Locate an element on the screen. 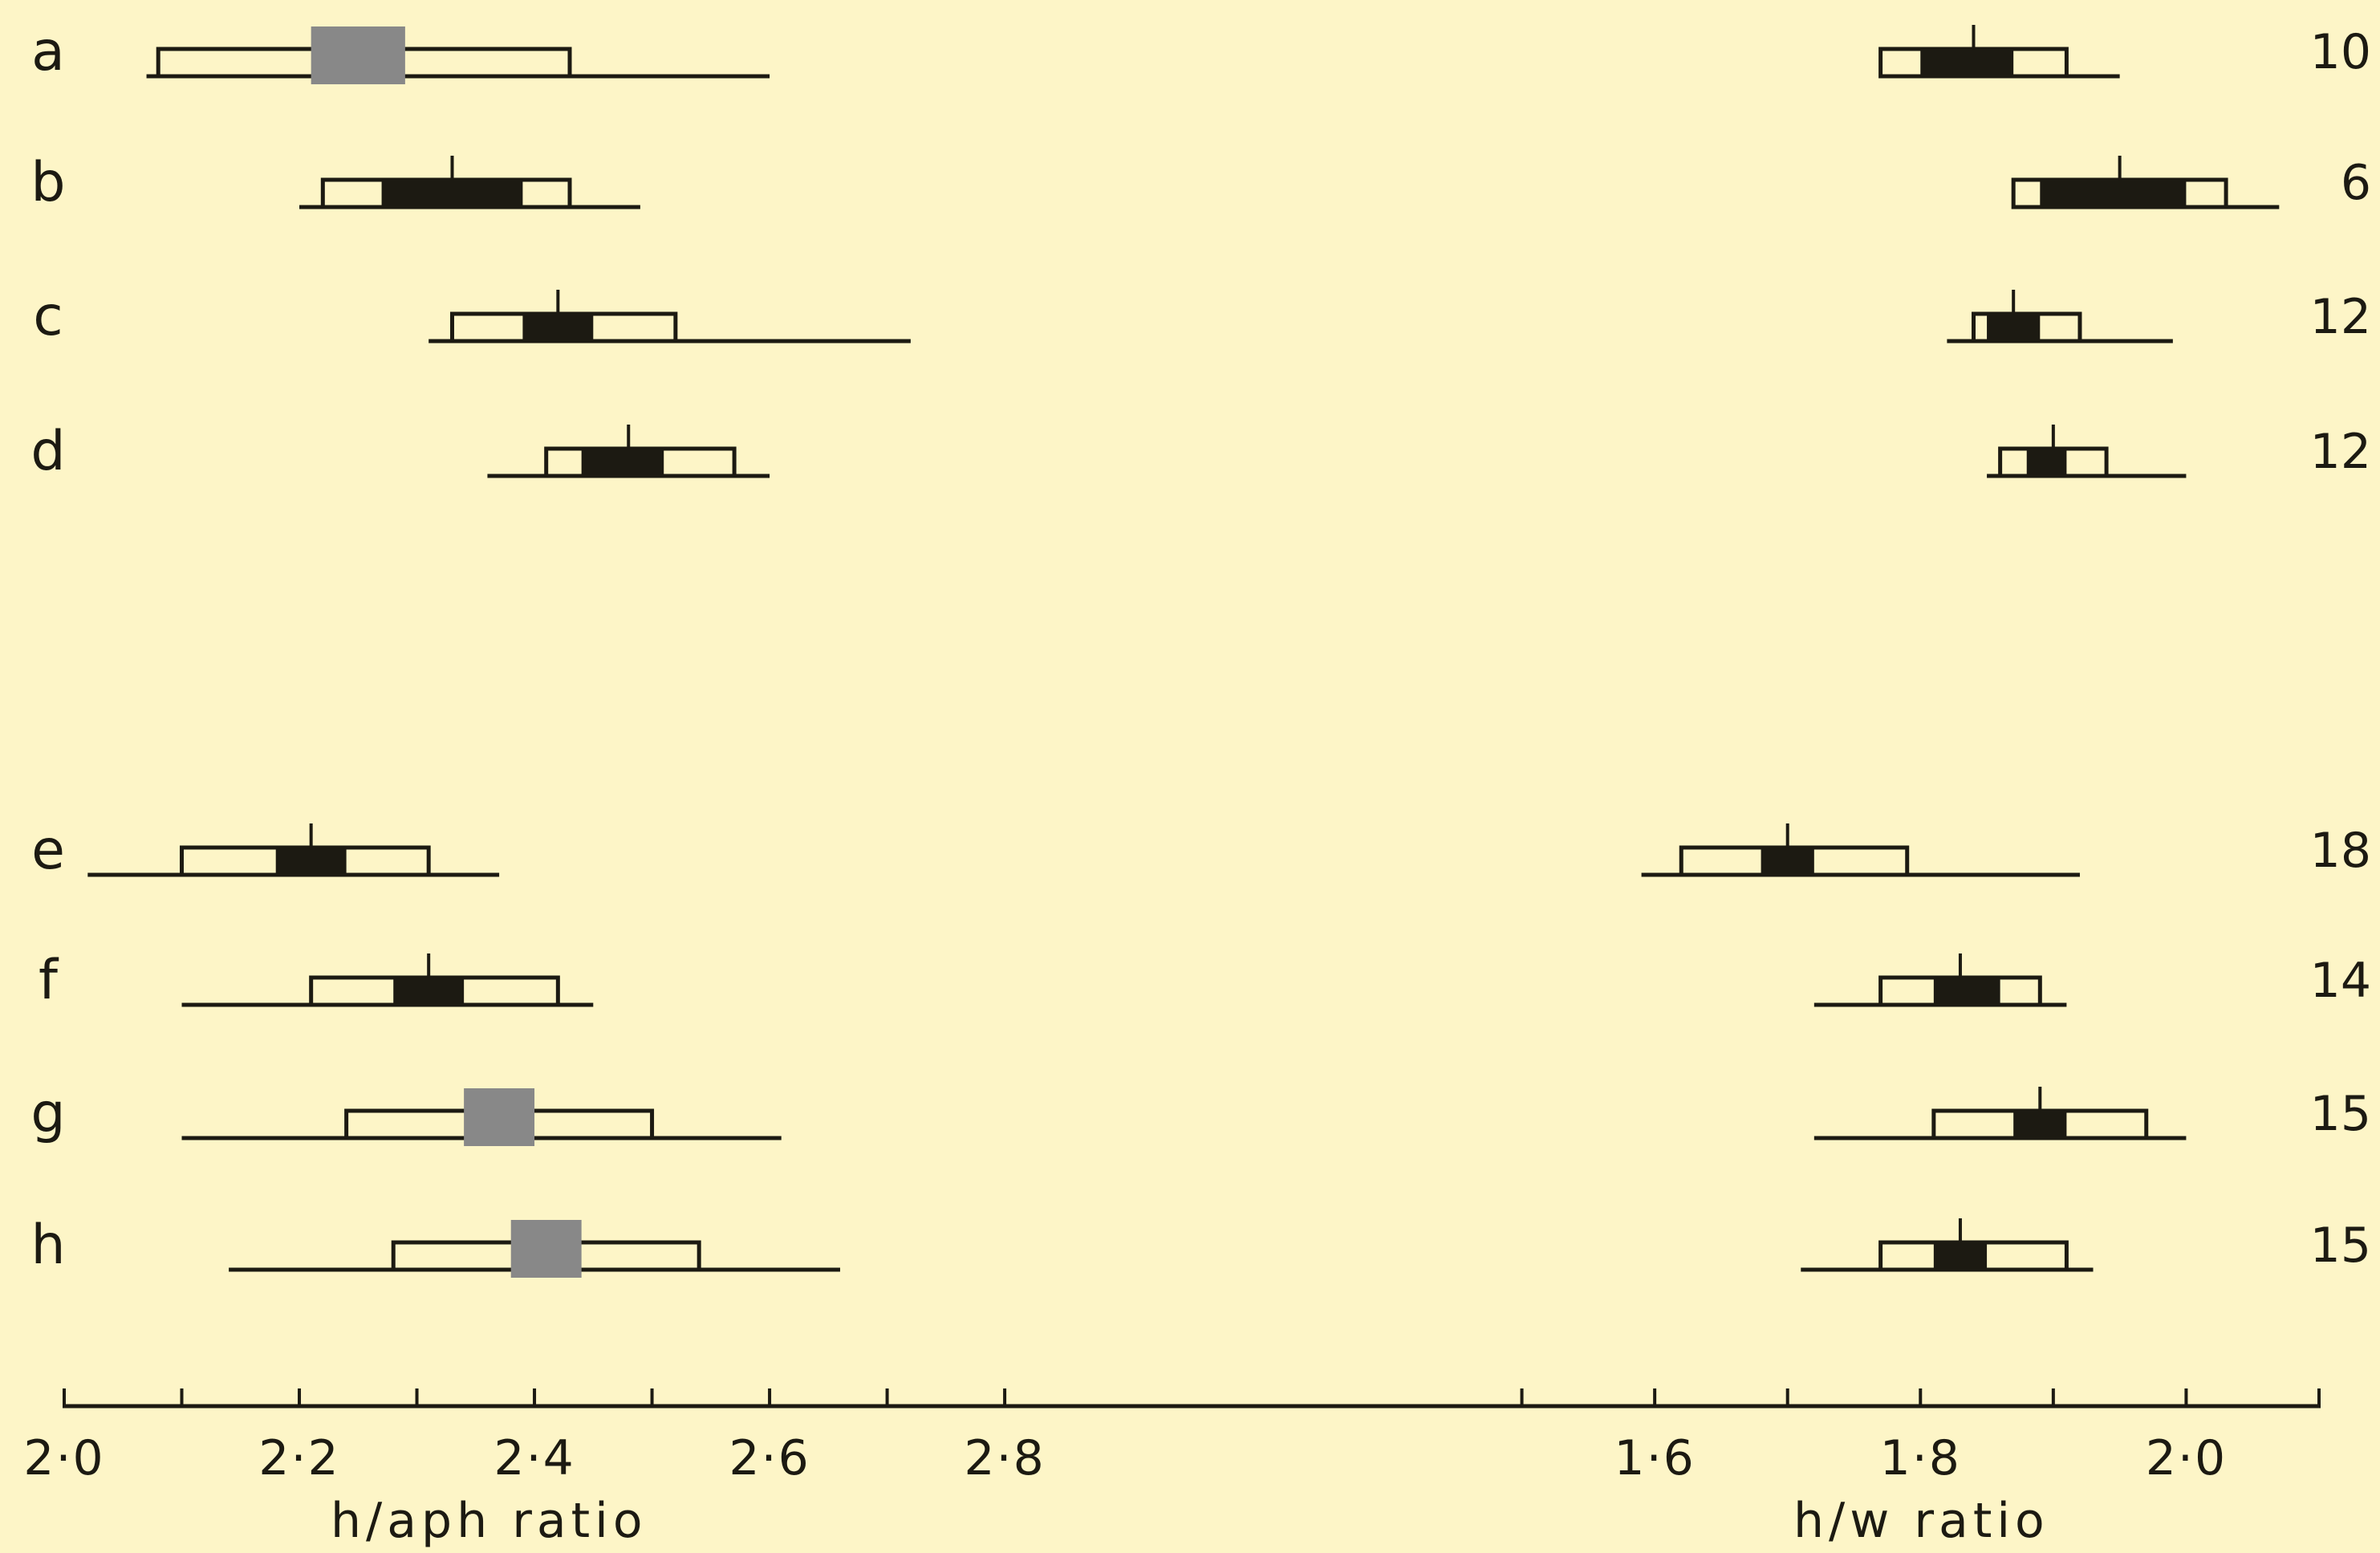 The image size is (2380, 1553). x-tick-label: 2·4 is located at coordinates (534, 1458).